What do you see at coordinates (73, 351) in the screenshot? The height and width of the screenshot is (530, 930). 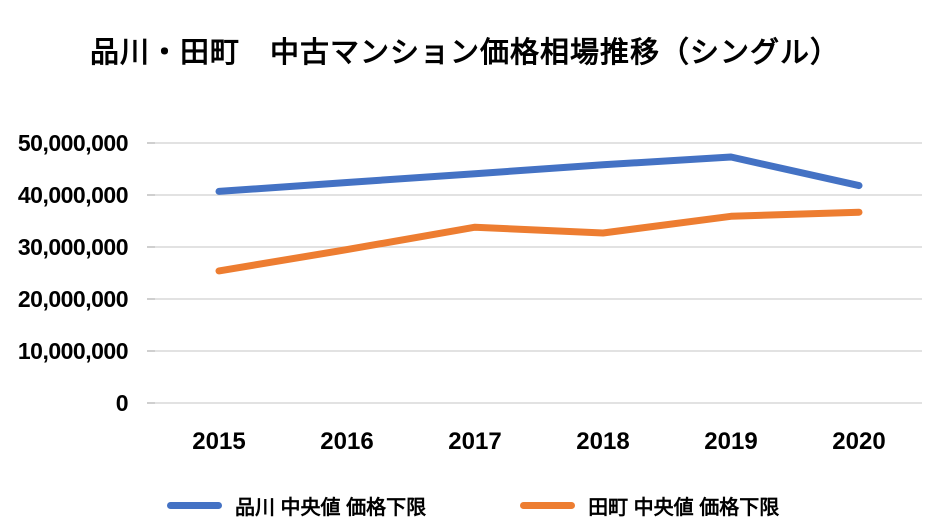 I see `y-axis-tick-label: 10,000,000` at bounding box center [73, 351].